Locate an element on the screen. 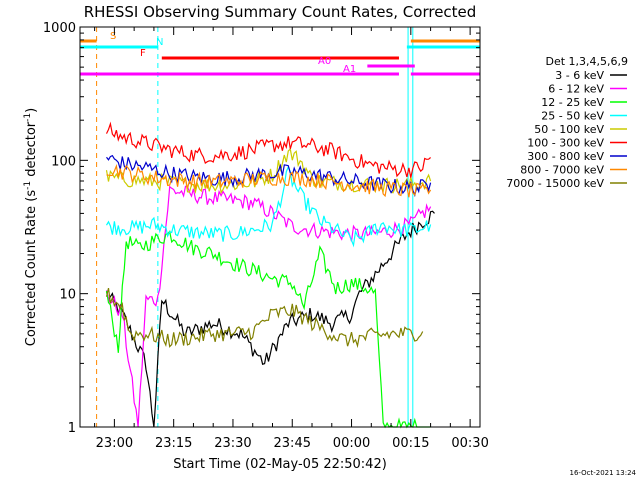 The image size is (640, 480). y-tick-label: 1 is located at coordinates (72, 428).